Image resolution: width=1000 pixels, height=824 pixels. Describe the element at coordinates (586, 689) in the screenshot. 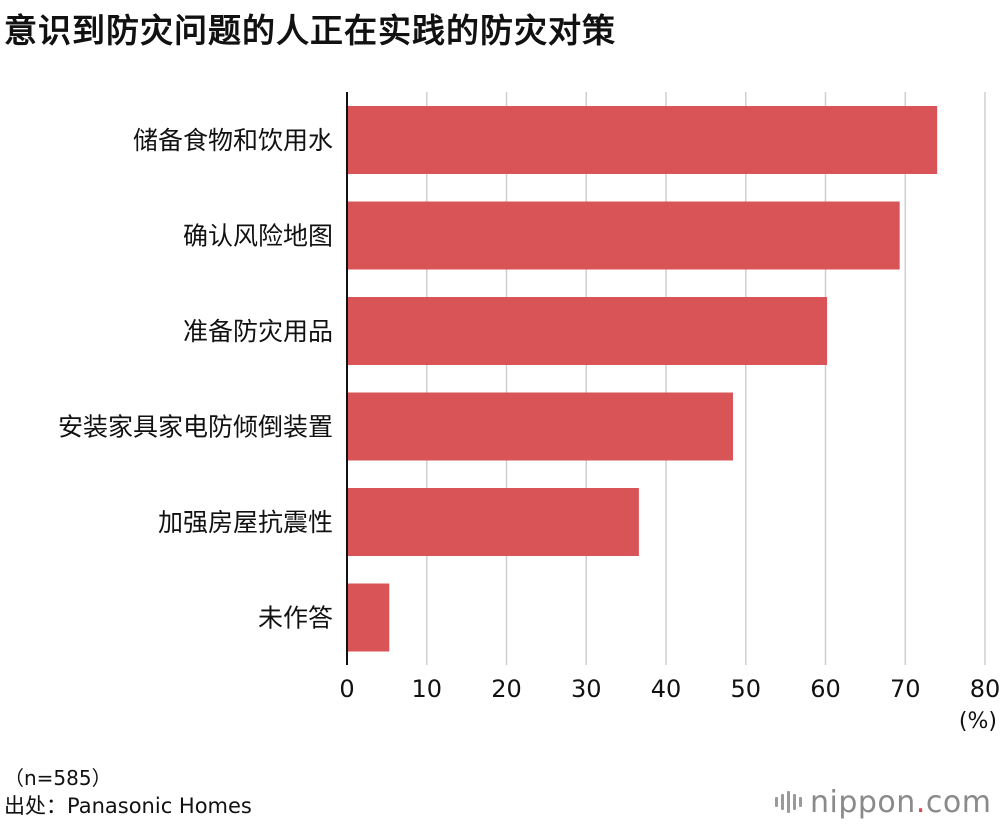

I see `x-tick-label: 30` at that location.